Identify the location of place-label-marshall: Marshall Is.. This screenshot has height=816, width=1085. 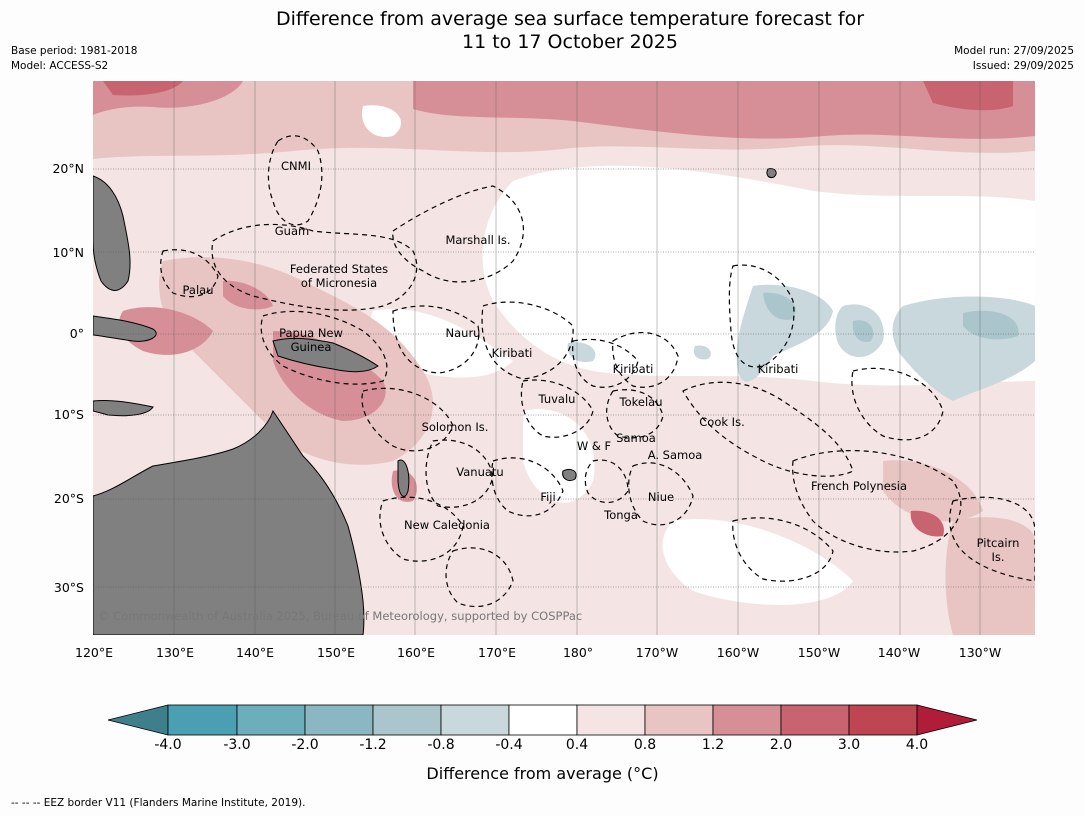
(478, 240).